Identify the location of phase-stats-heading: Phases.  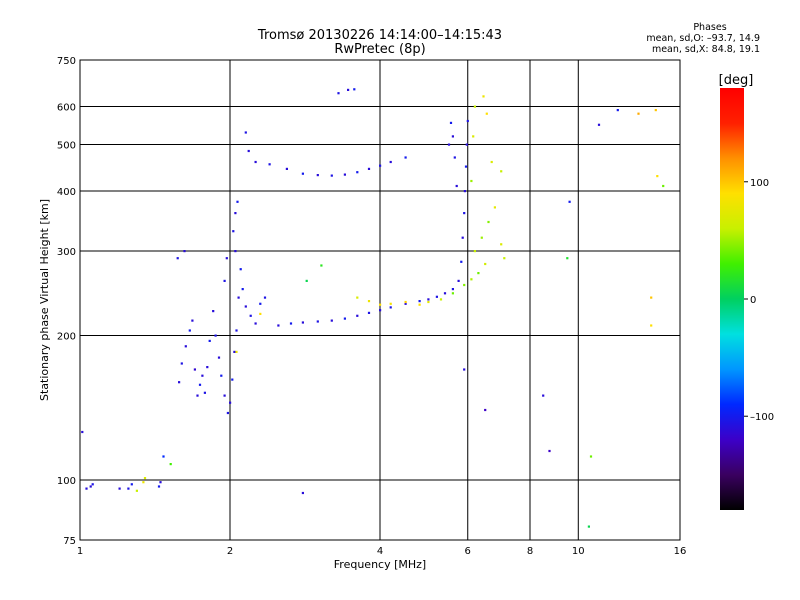
(710, 27).